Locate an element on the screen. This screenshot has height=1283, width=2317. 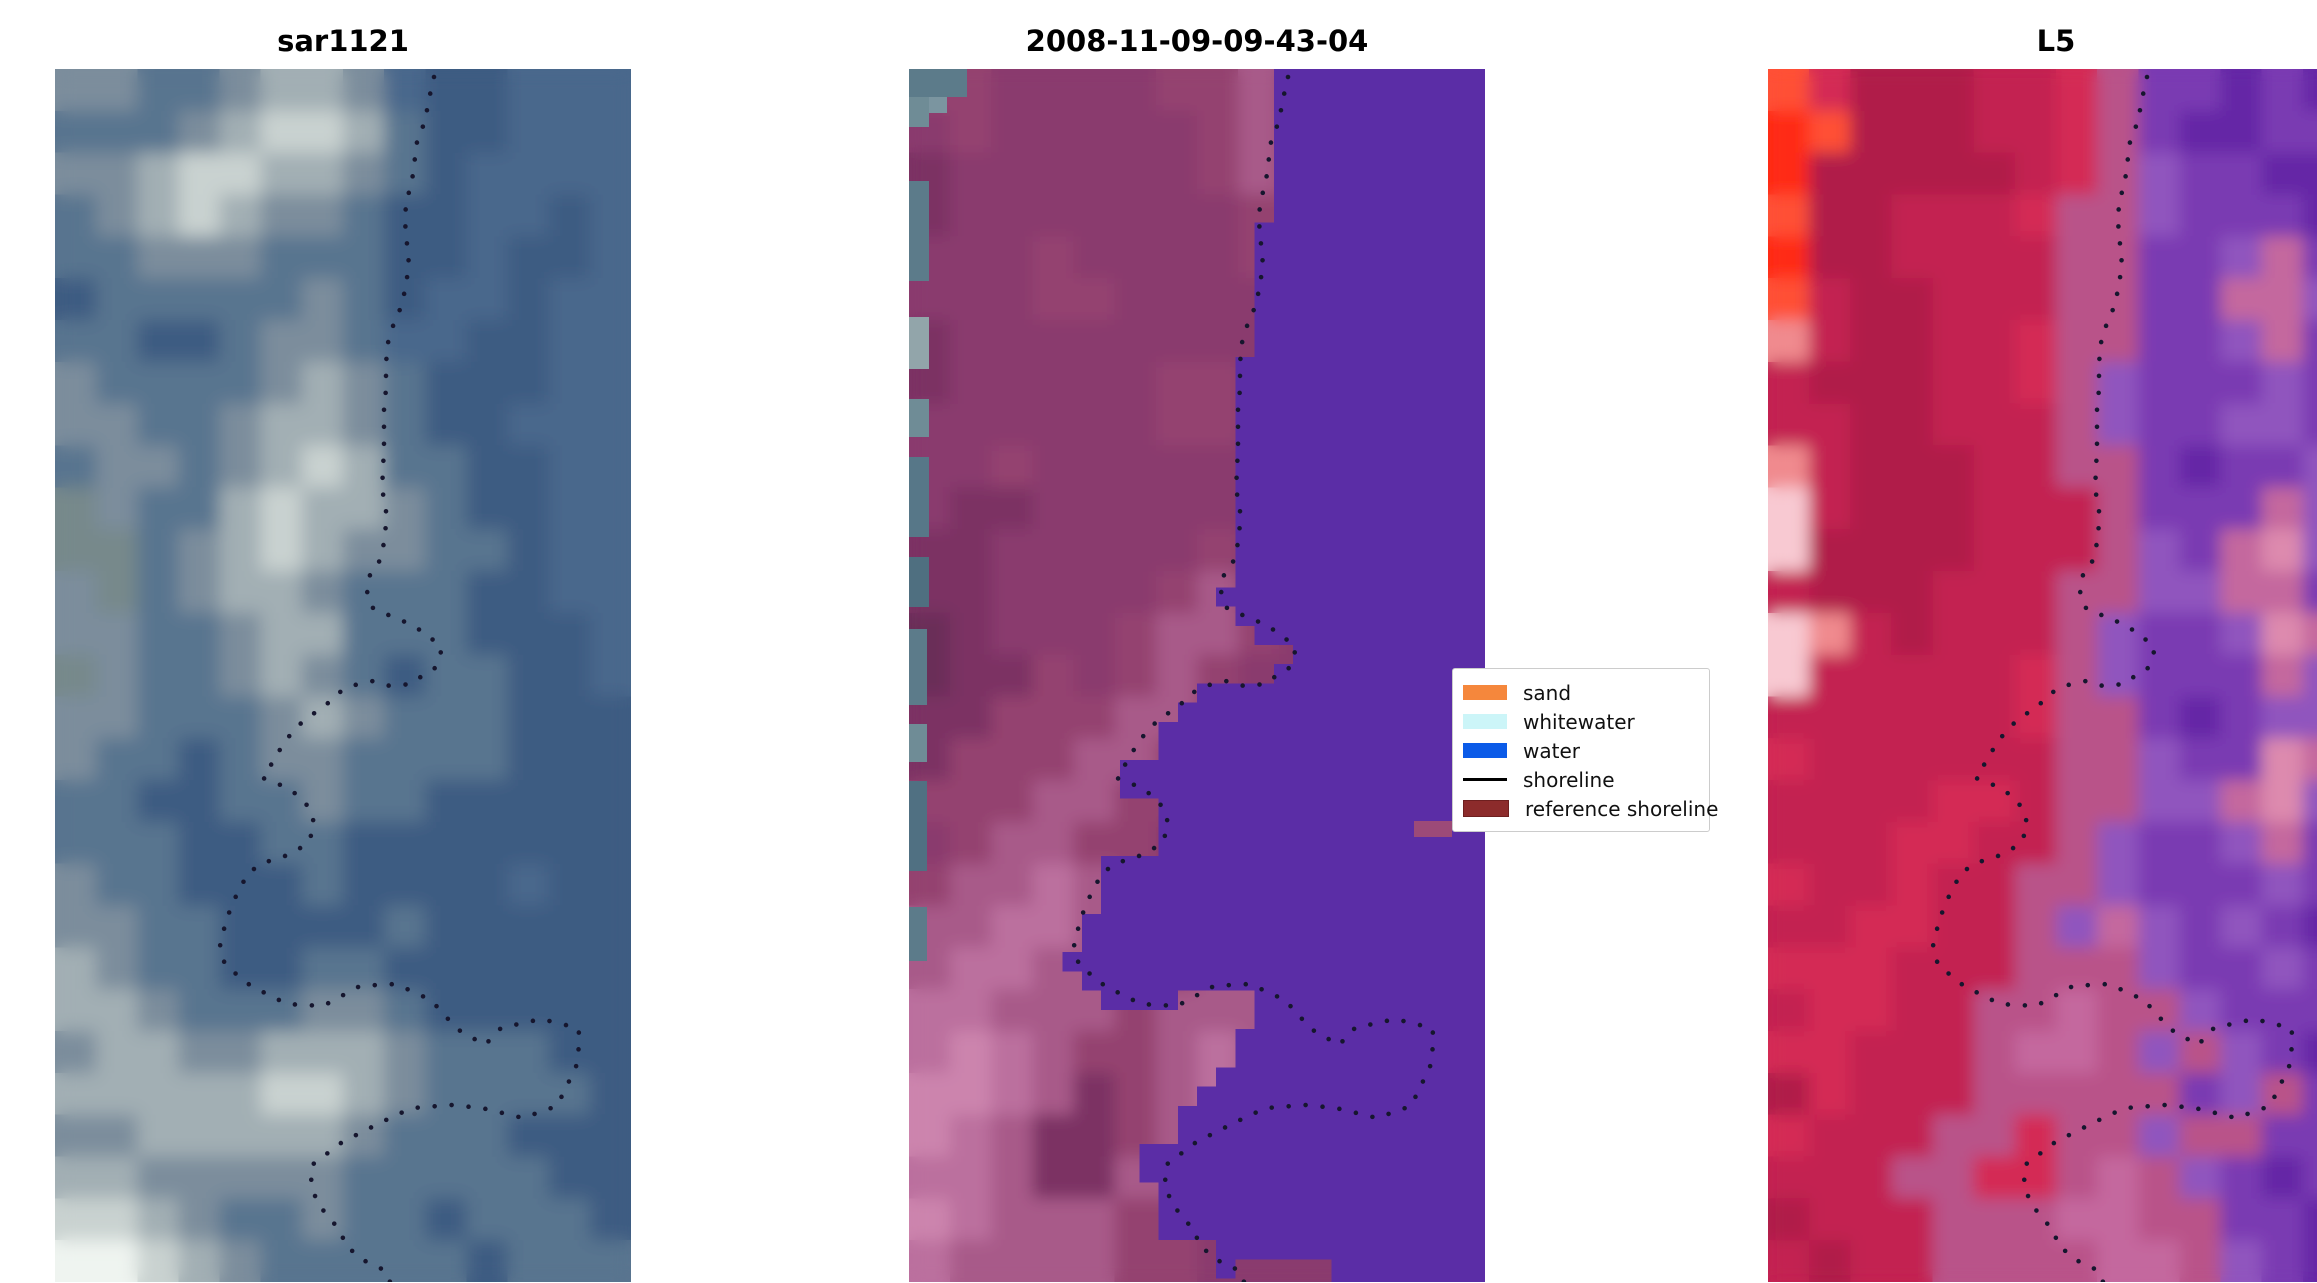
legend-item-whitewater: whitewater is located at coordinates (1581, 721).